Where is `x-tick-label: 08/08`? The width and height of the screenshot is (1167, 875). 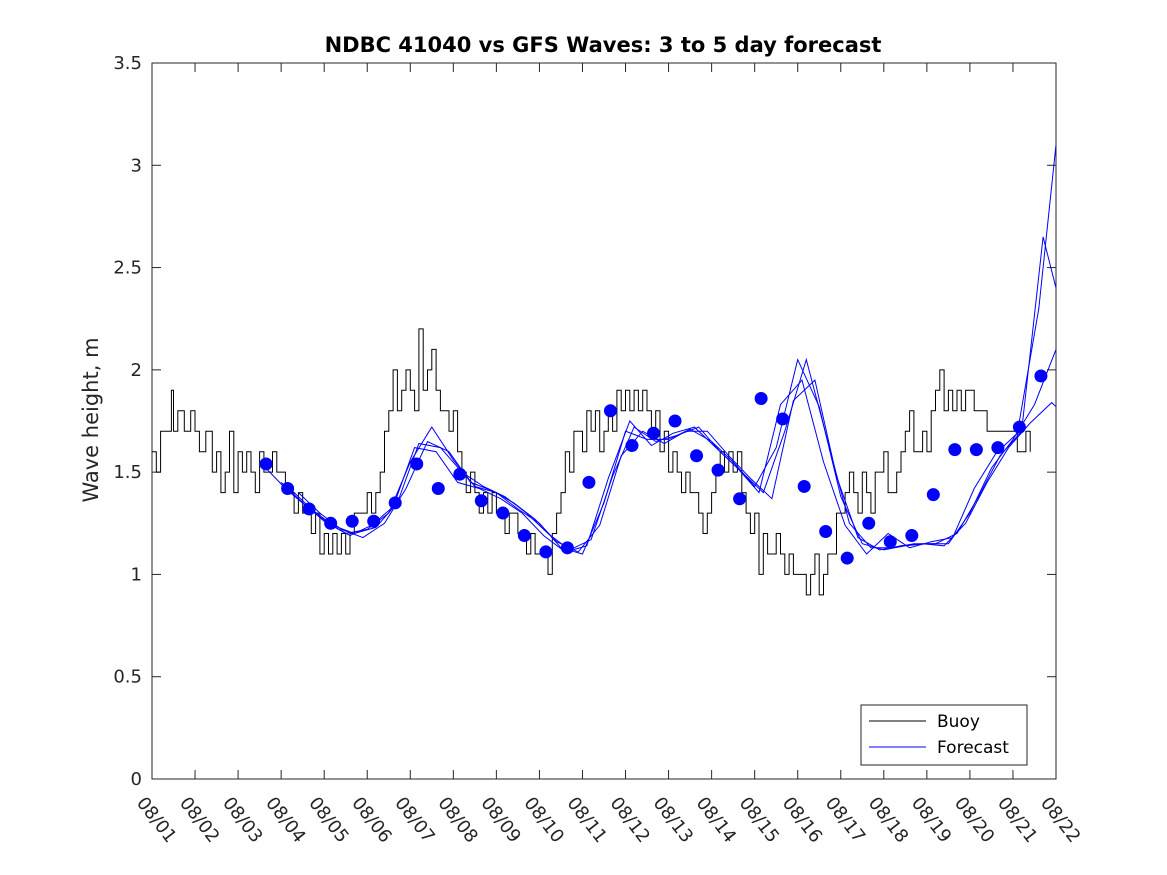 x-tick-label: 08/08 is located at coordinates (457, 820).